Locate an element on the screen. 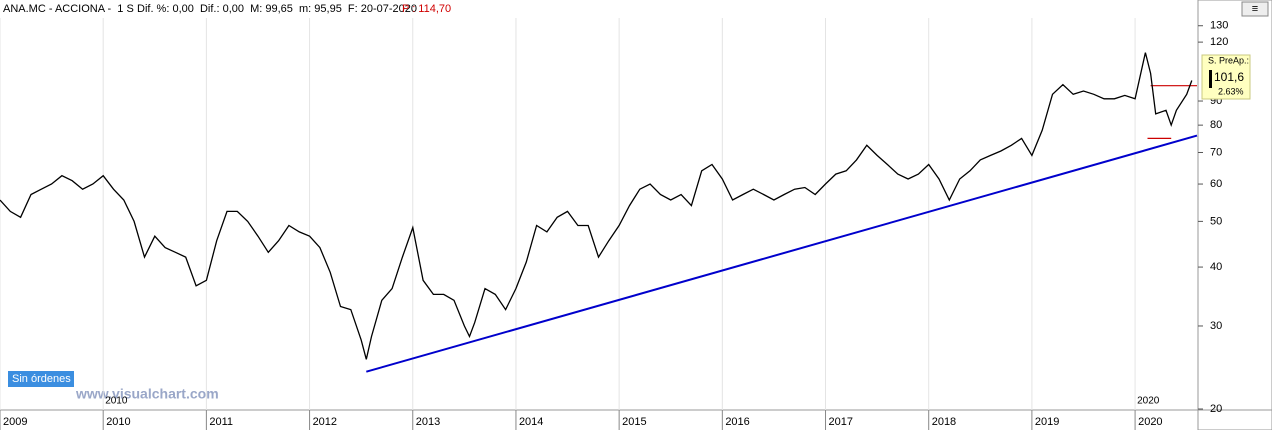 This screenshot has width=1272, height=435. y-tick-label: 70 is located at coordinates (1216, 152).